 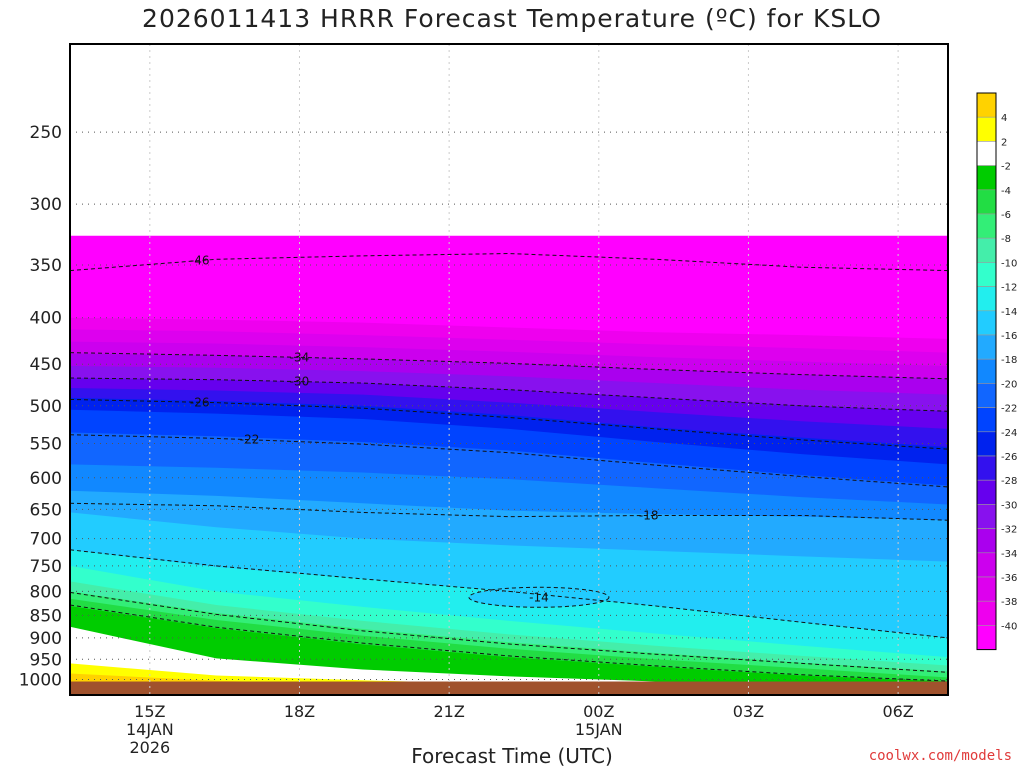 I want to click on colorbar-label: -4, so click(x=1006, y=191).